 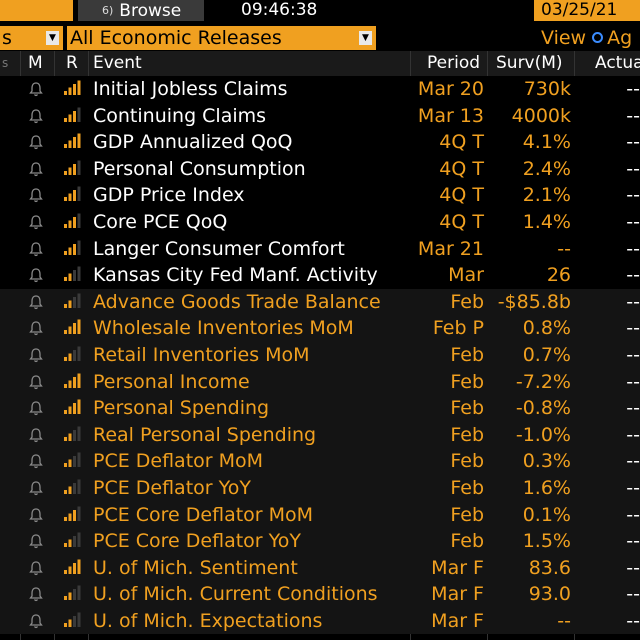 What do you see at coordinates (108, 10) in the screenshot?
I see `browse-key: 6)` at bounding box center [108, 10].